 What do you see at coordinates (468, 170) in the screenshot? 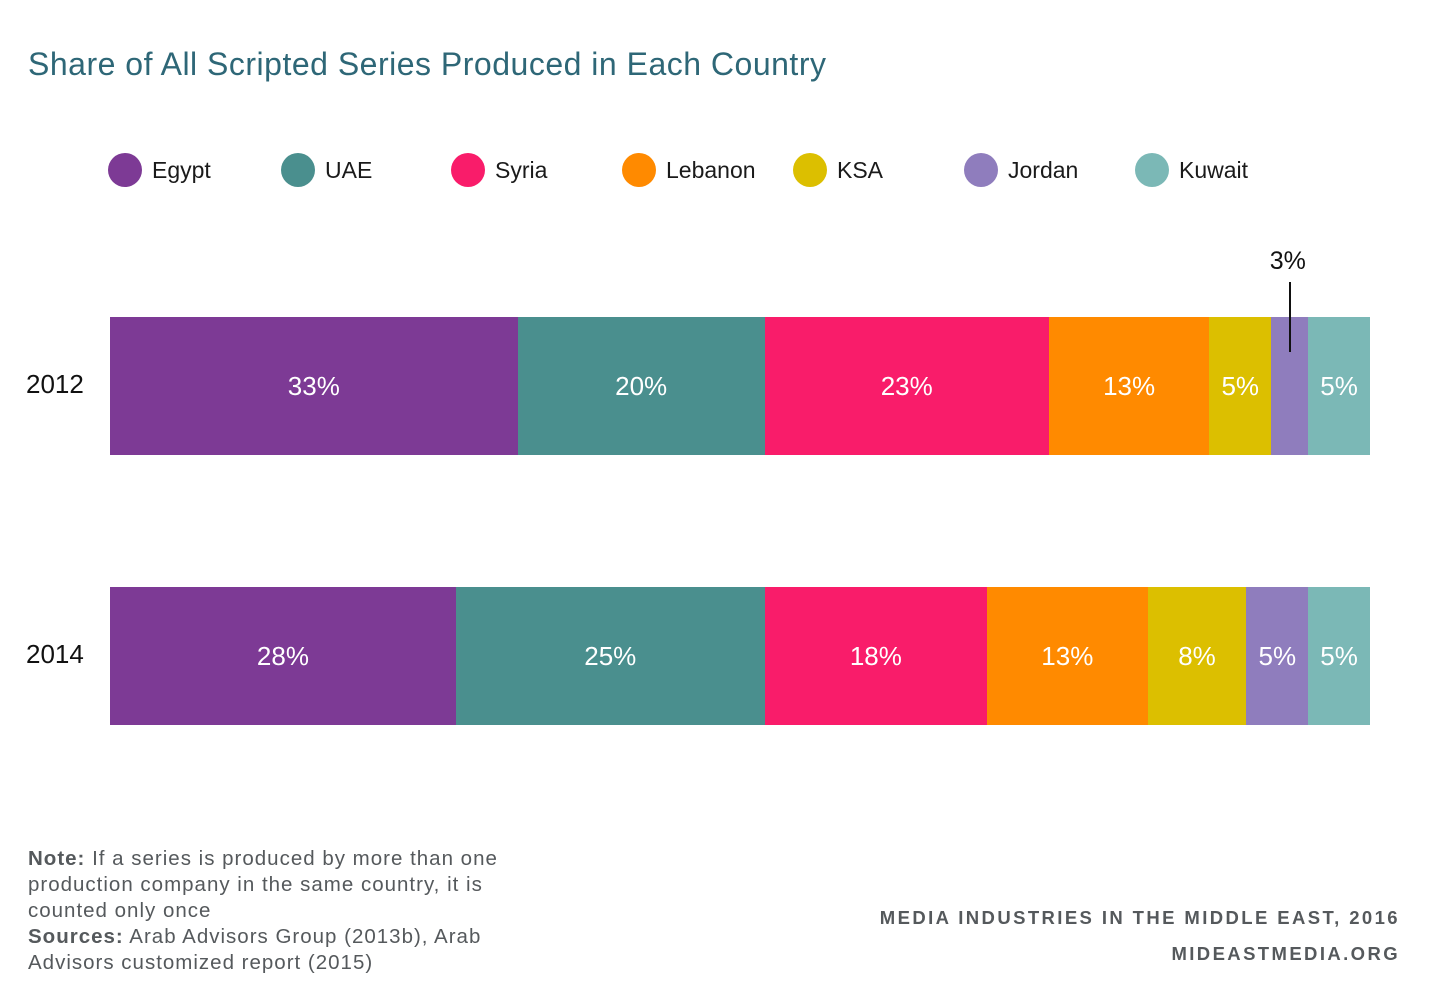
I see `legend-swatch-syria` at bounding box center [468, 170].